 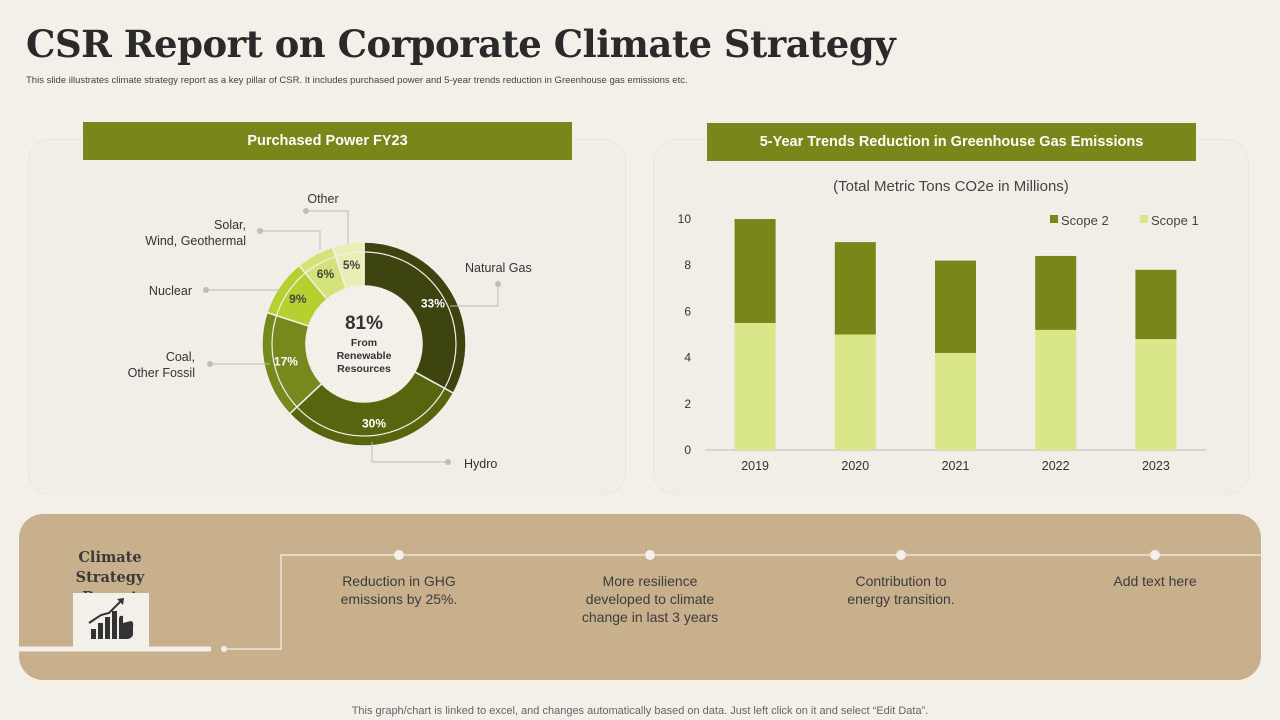 I want to click on donut-hole, so click(x=364, y=344).